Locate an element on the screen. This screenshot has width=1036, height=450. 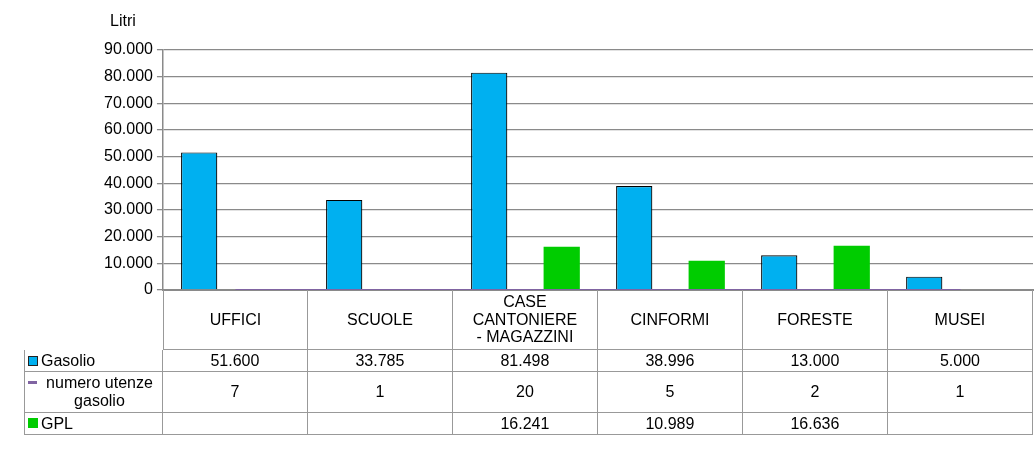
x-tick-label: CASE CANTONIERE - MAGAZZINI is located at coordinates (525, 320).